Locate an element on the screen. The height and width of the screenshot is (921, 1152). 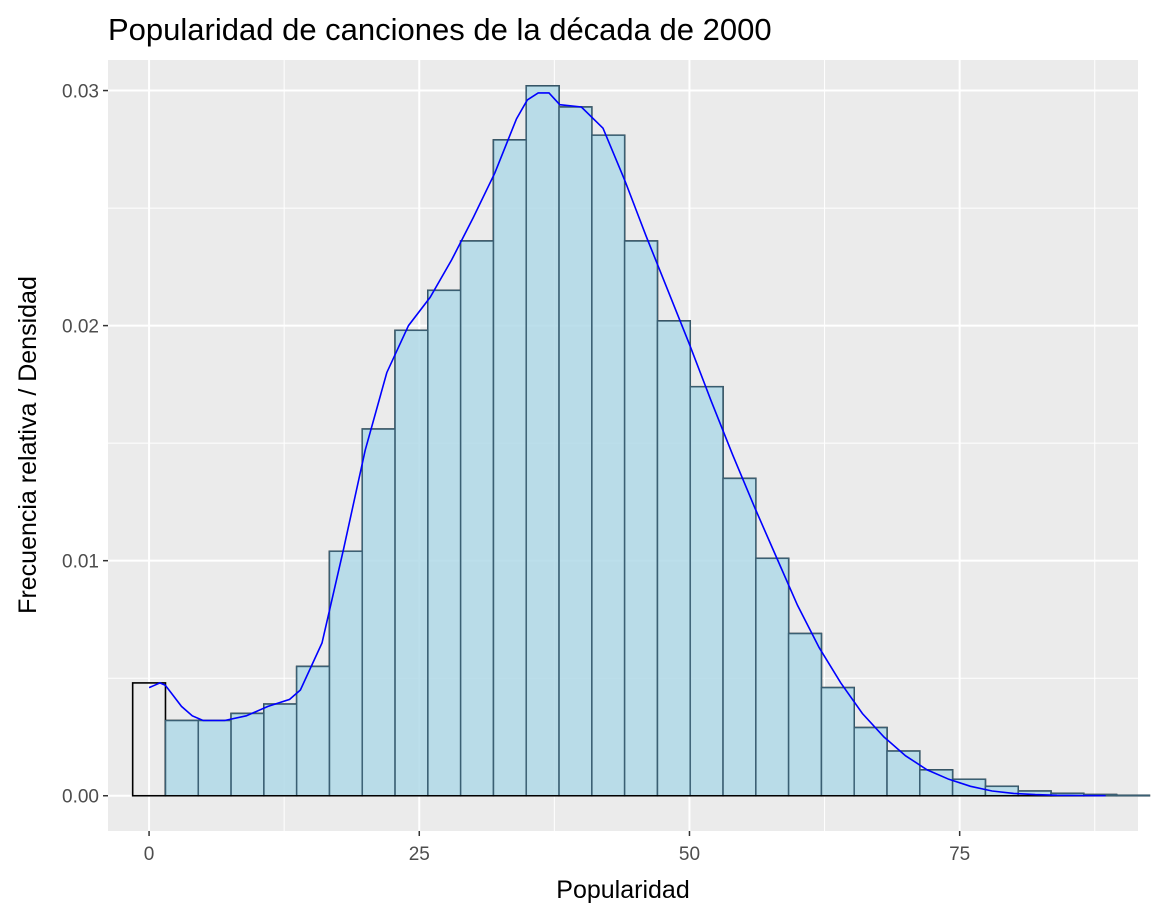
y-tick-label: 0.02 is located at coordinates (80, 327).